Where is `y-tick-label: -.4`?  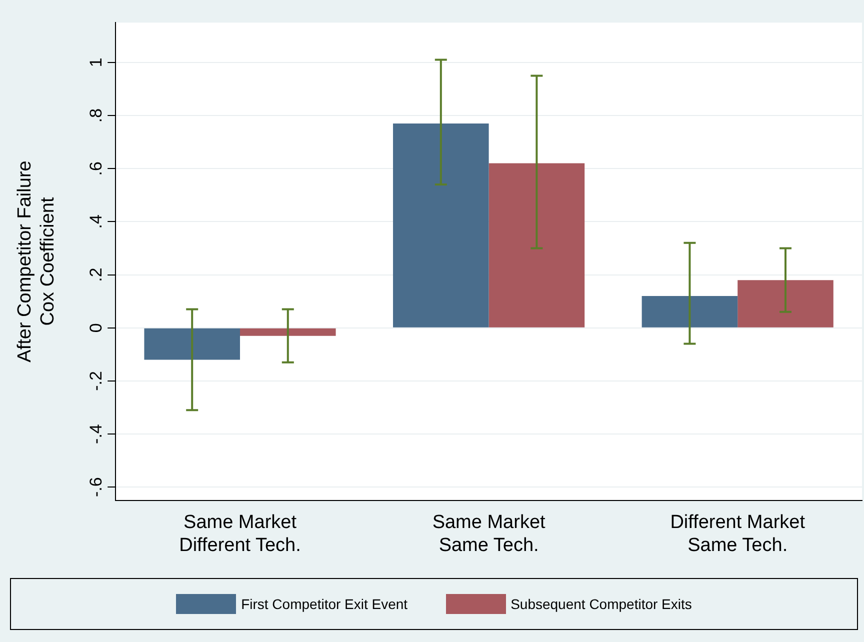
y-tick-label: -.4 is located at coordinates (96, 434).